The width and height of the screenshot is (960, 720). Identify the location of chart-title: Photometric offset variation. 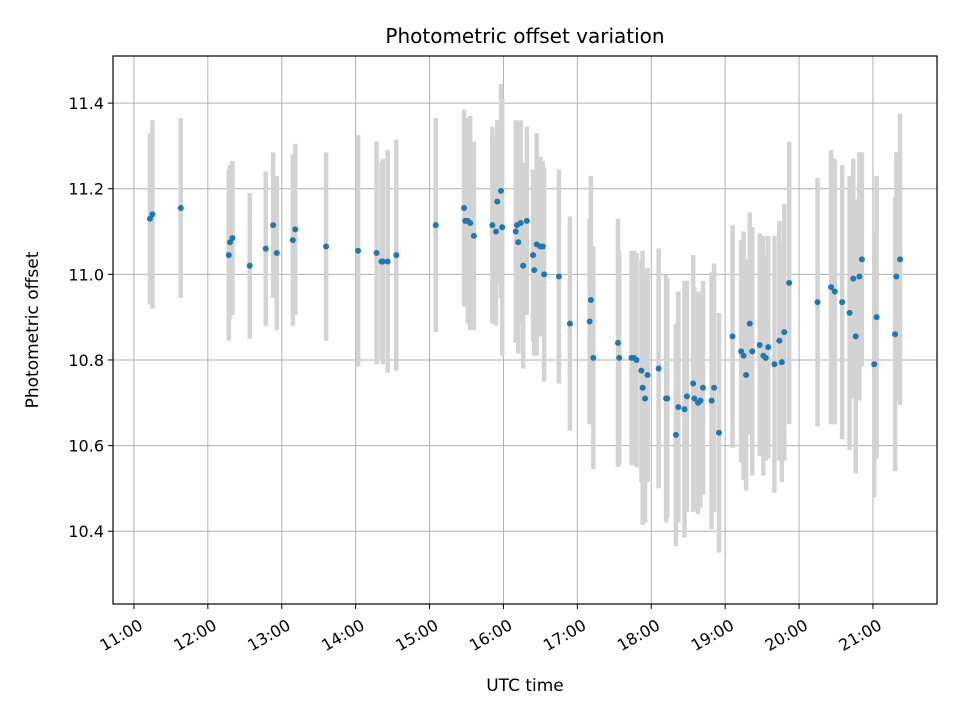
(524, 36).